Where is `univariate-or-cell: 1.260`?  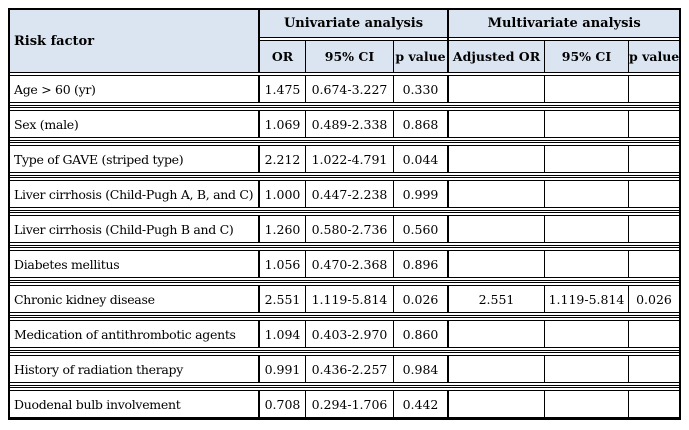 univariate-or-cell: 1.260 is located at coordinates (283, 229).